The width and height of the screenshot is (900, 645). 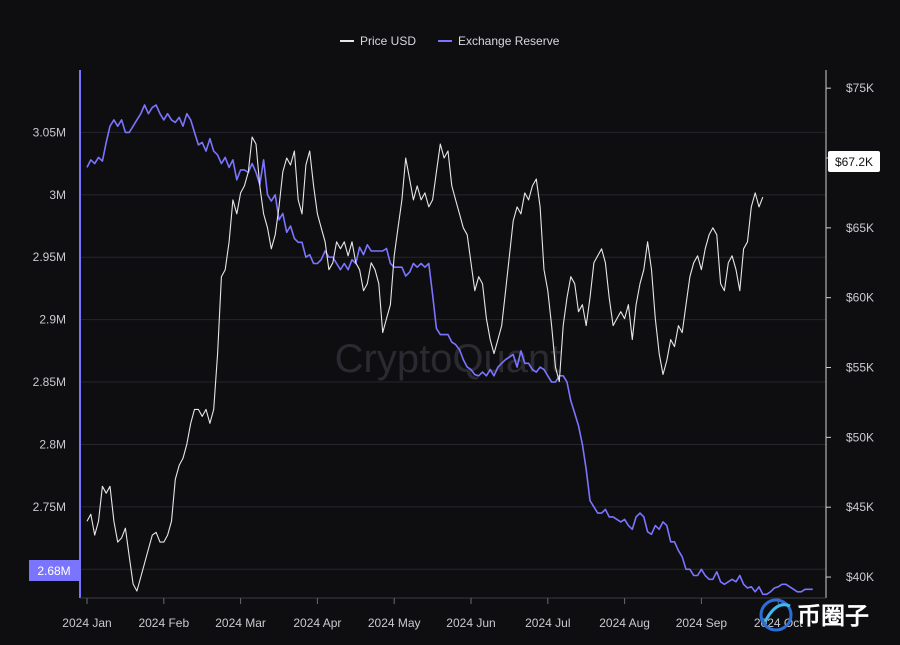 I want to click on brand-logo-icon, so click(x=776, y=615).